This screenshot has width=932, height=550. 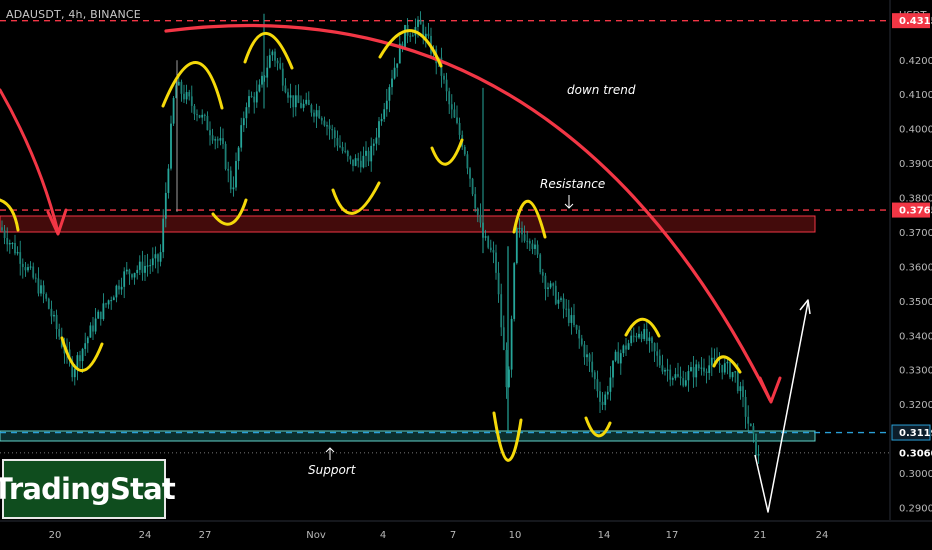 I want to click on x-tick-label: 24, so click(x=145, y=535).